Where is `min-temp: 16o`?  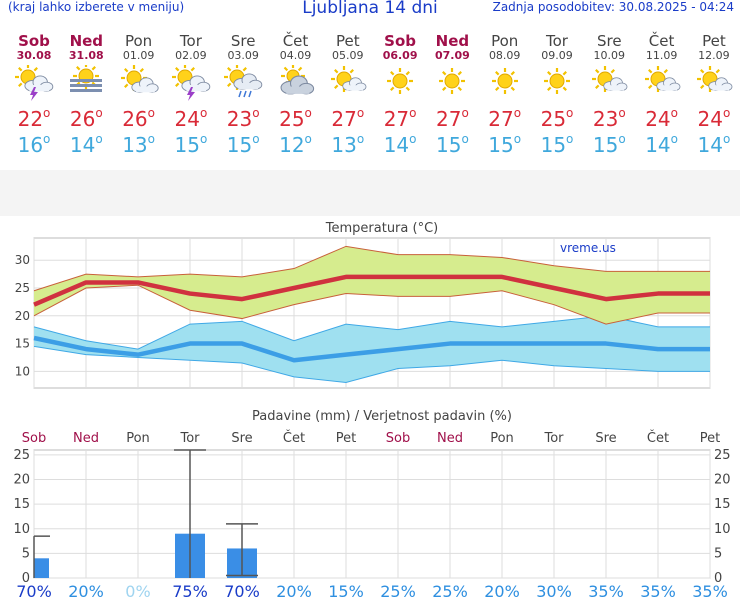 min-temp: 16o is located at coordinates (34, 144).